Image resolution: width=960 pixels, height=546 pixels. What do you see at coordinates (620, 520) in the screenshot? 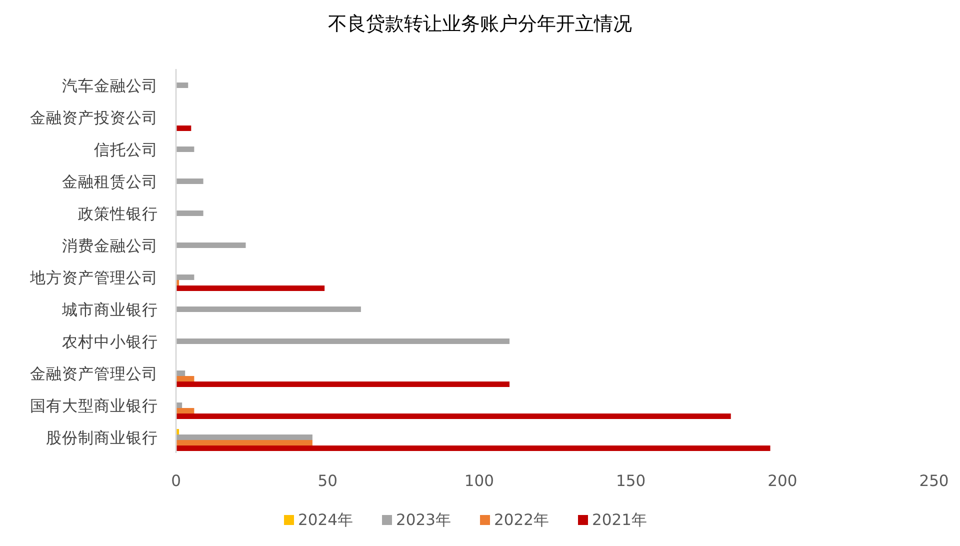
I see `legend-label: 2021年` at bounding box center [620, 520].